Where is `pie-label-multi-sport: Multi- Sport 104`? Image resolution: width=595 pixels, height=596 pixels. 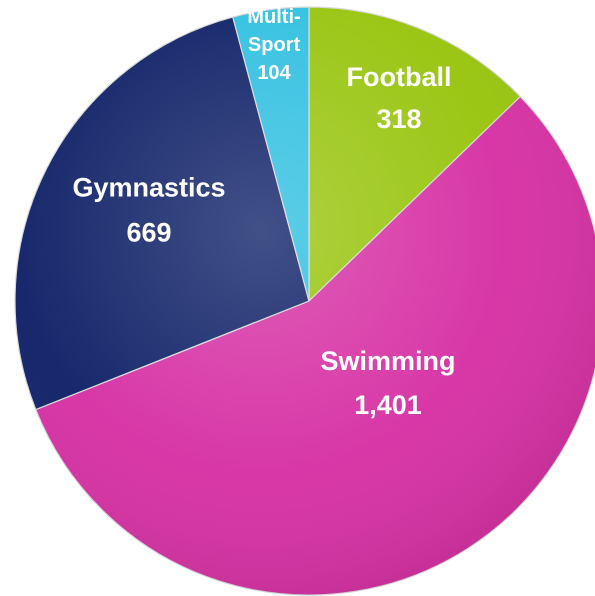
pie-label-multi-sport: Multi- Sport 104 is located at coordinates (273, 45).